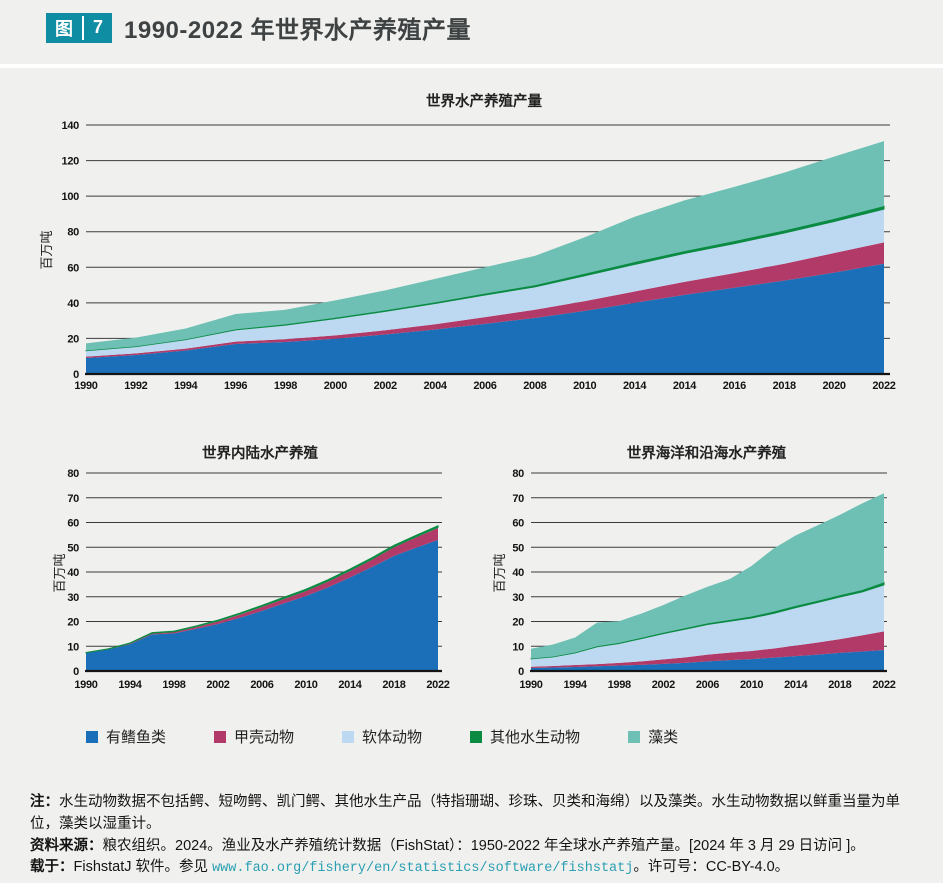 Image resolution: width=943 pixels, height=883 pixels. I want to click on x-tick-label-2020: 2020, so click(833, 386).